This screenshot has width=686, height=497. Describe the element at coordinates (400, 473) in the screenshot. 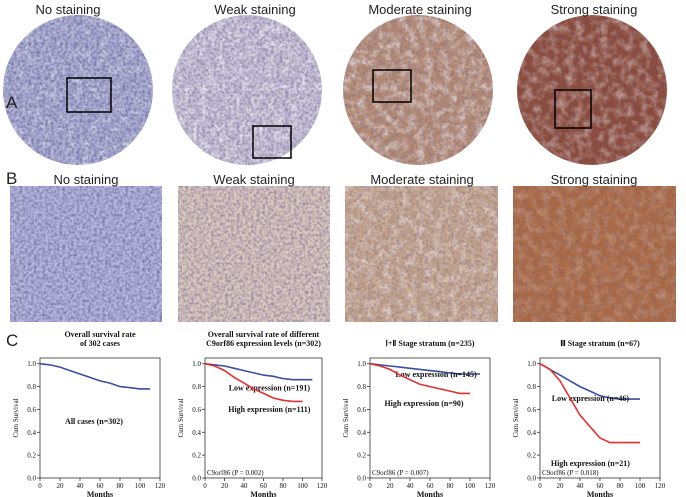

I see `annotation: C9orf86 (P = 0.007)` at that location.